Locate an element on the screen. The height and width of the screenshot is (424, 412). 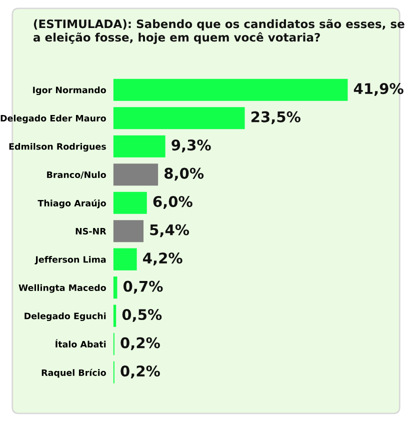
chart-title: (ESTIMULADA): Sabendo que os candidatos são esses, se a eleição fosse, hoje em quem você votaria? is located at coordinates (218, 31).